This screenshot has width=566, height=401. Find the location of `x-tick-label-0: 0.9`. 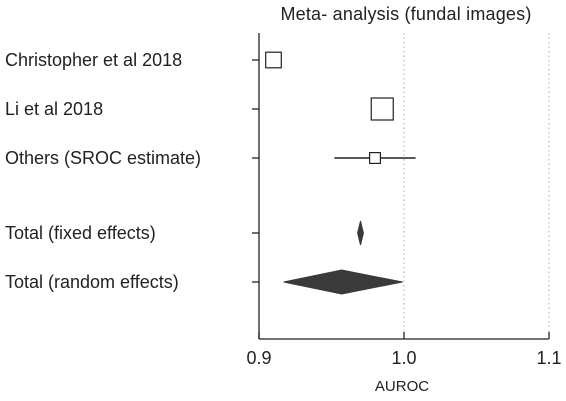

x-tick-label-0: 0.9 is located at coordinates (258, 358).